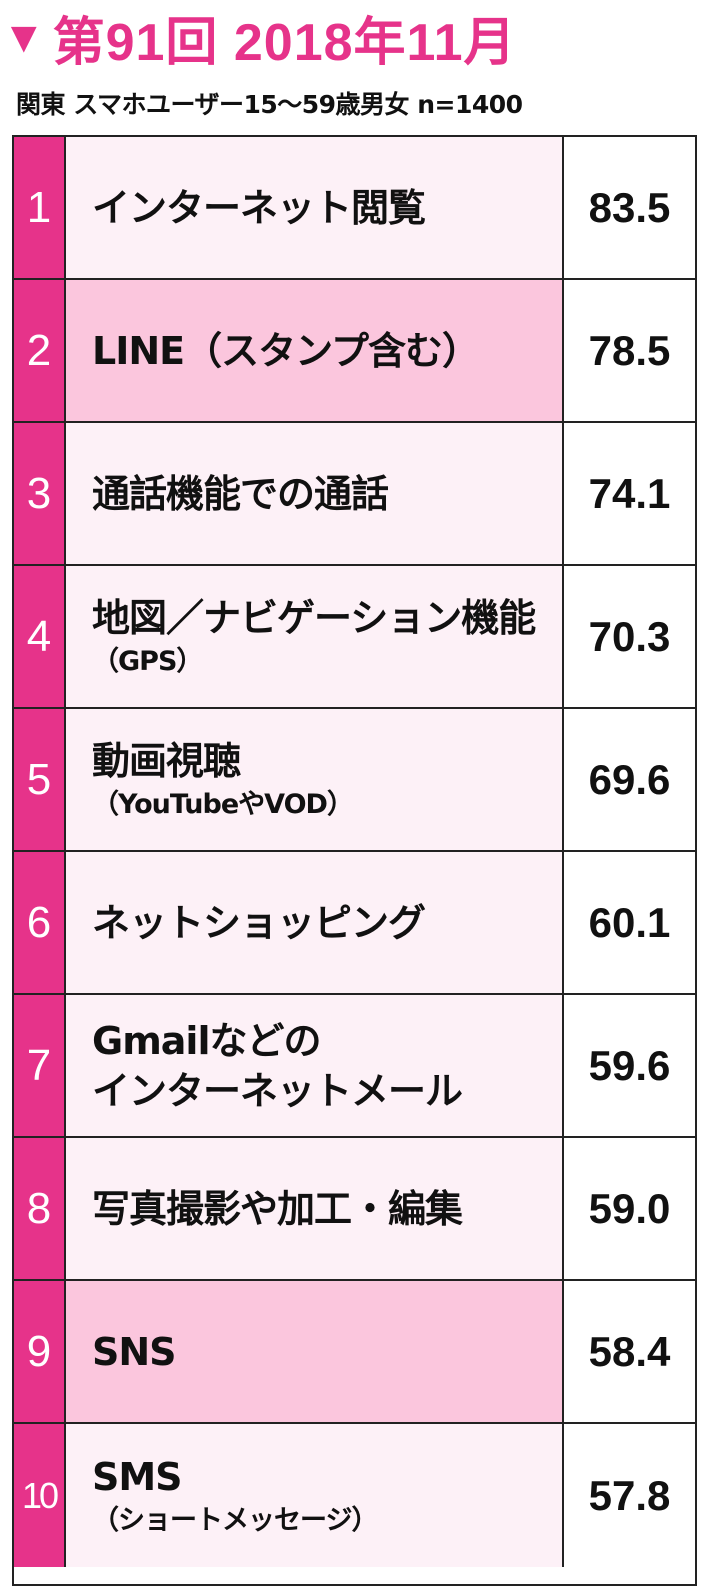 This screenshot has height=1593, width=710. I want to click on value-cell: 59.0, so click(629, 1208).